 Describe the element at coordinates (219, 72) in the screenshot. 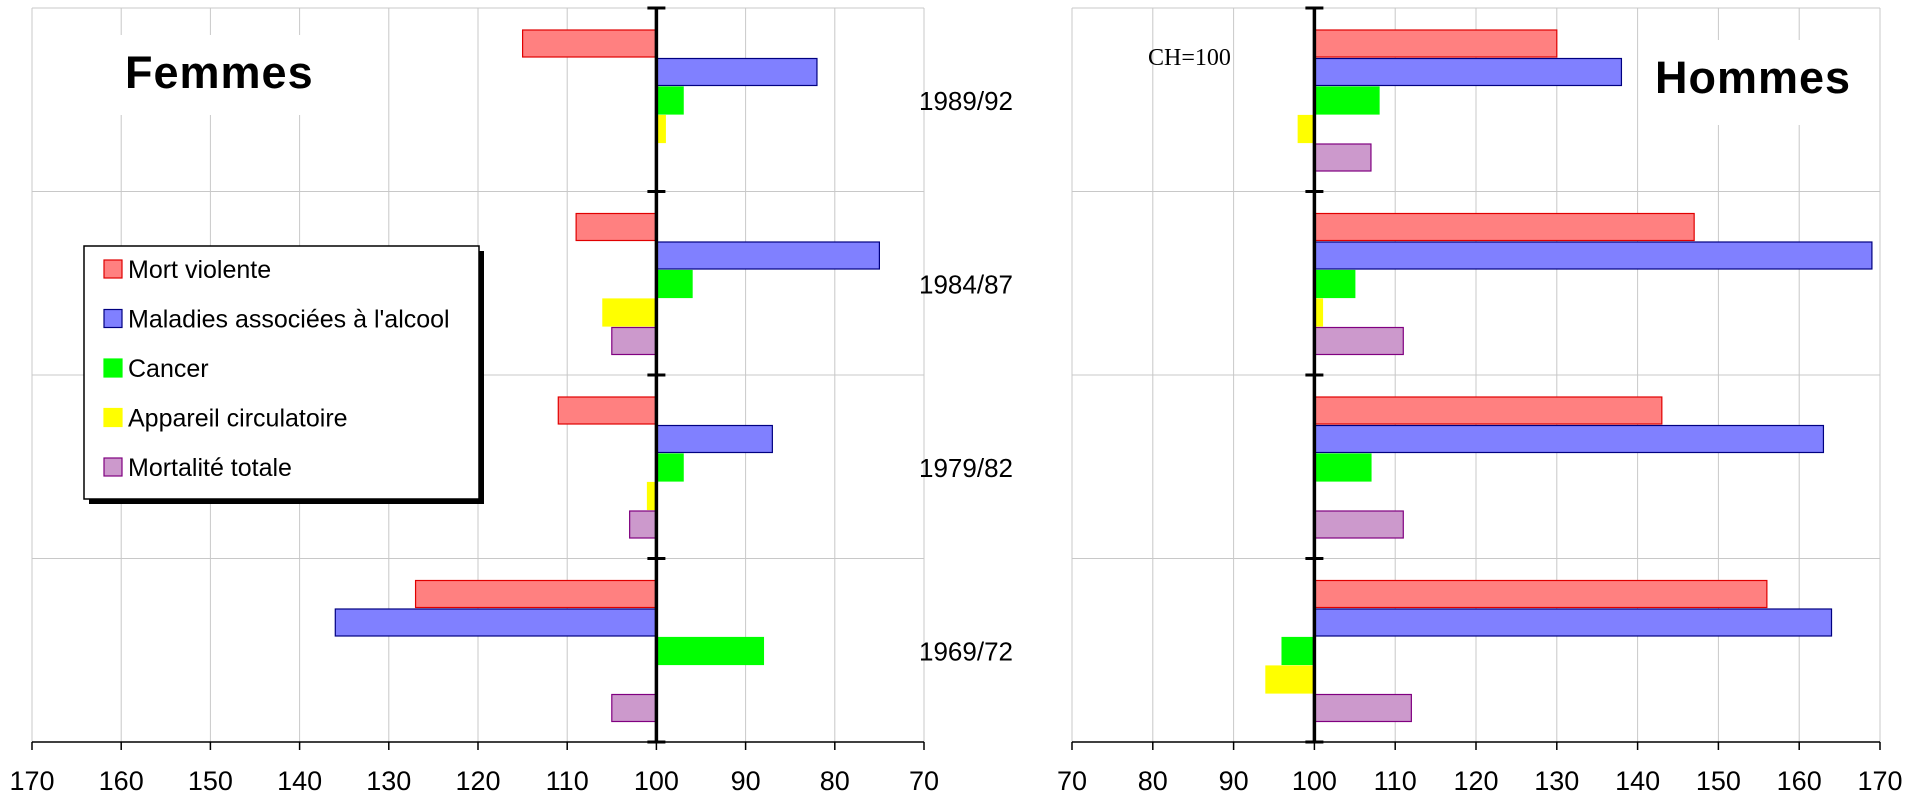

I see `panel-title-femmes: Femmes` at that location.